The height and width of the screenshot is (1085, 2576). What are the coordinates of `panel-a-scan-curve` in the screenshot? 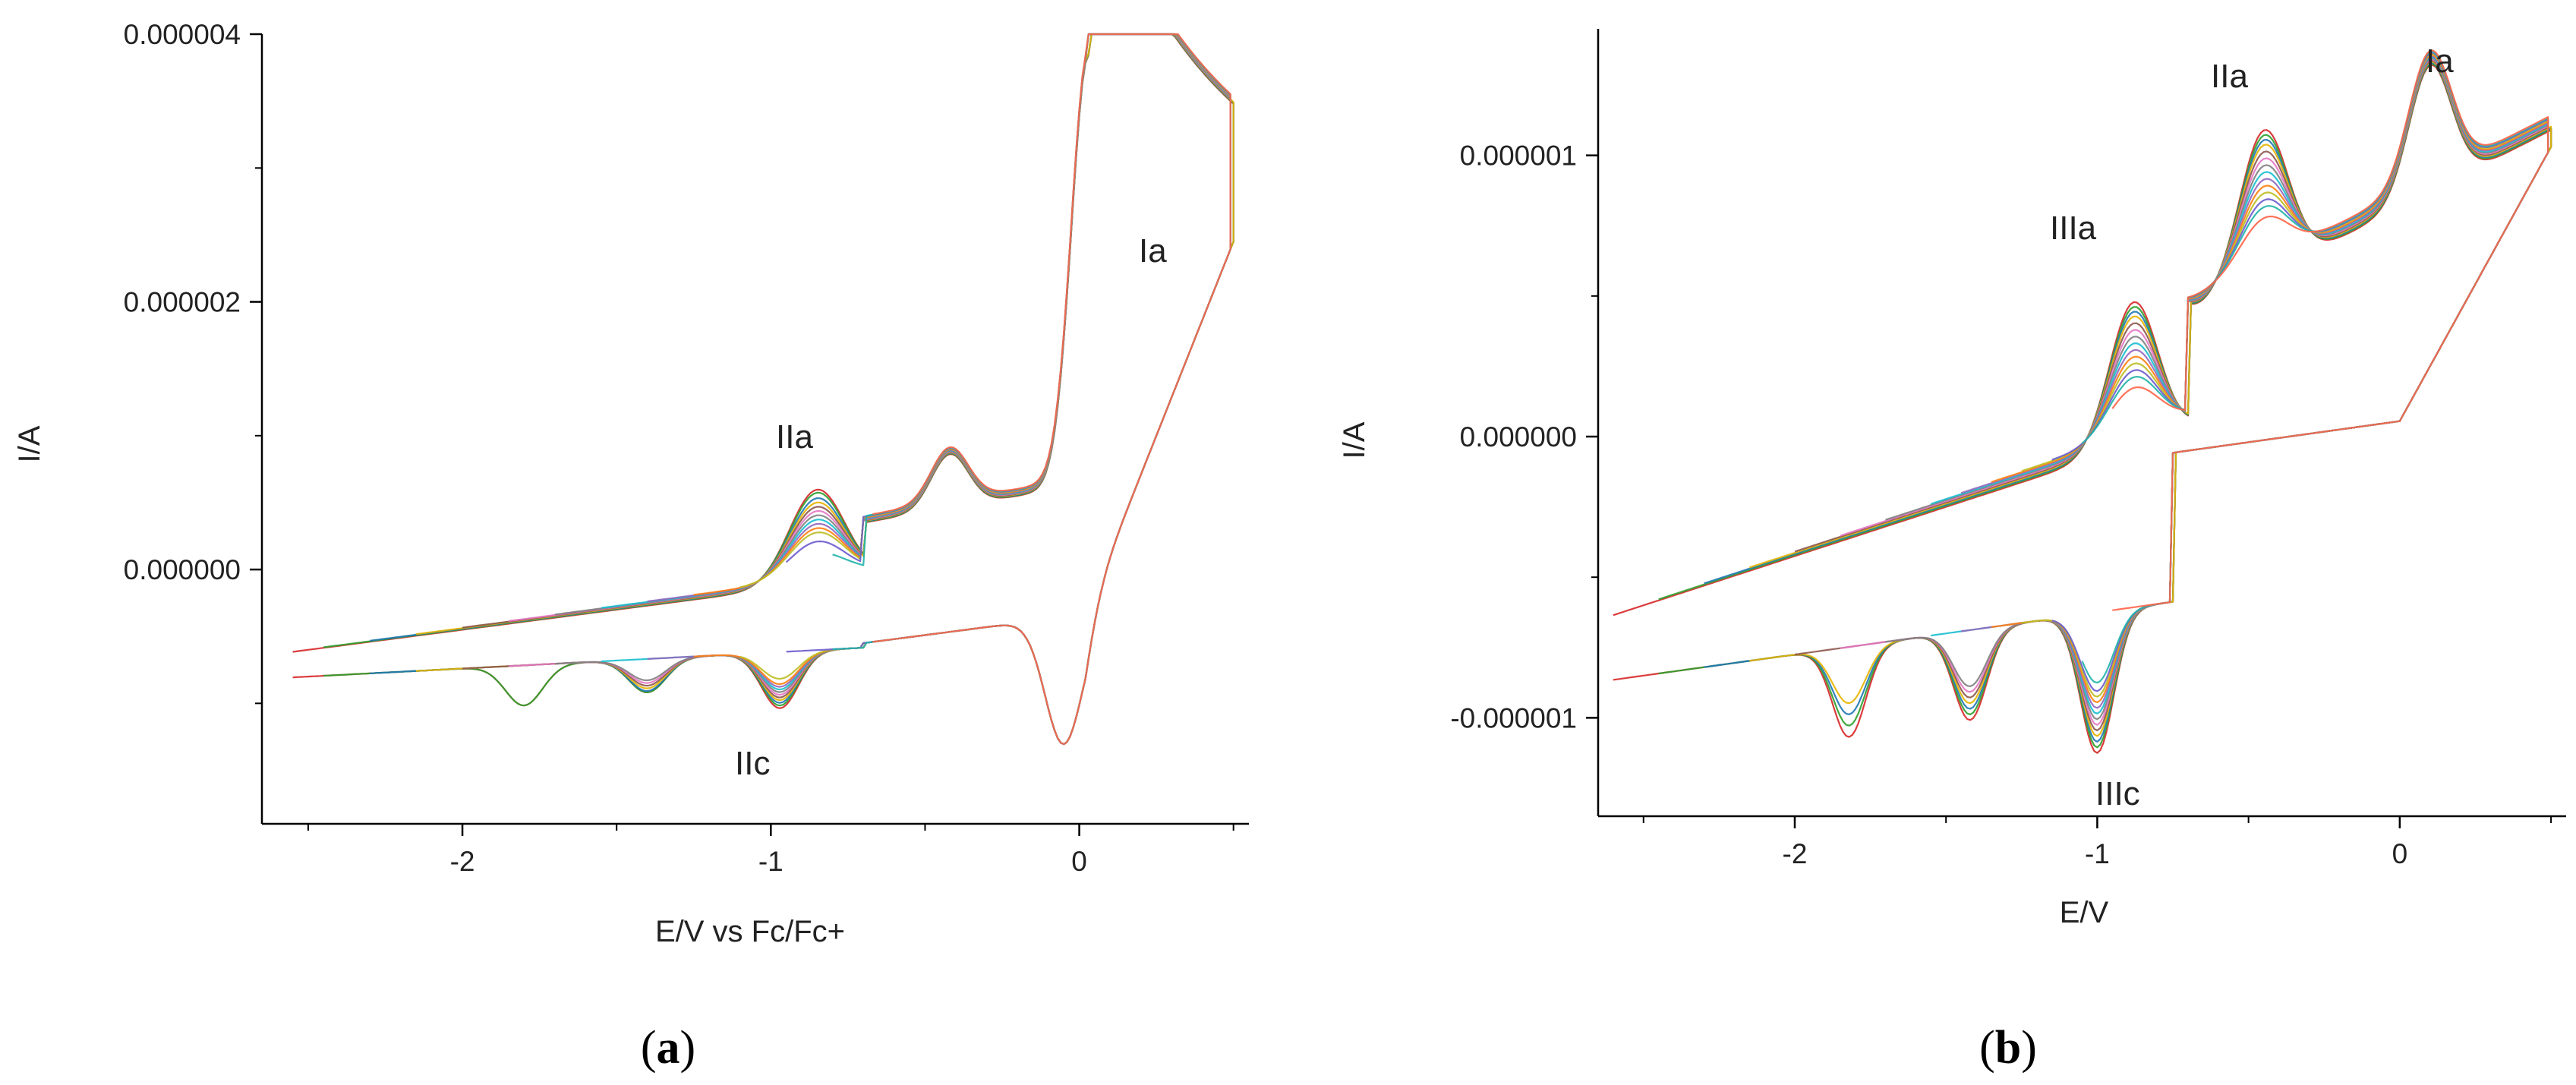 It's located at (1051, 389).